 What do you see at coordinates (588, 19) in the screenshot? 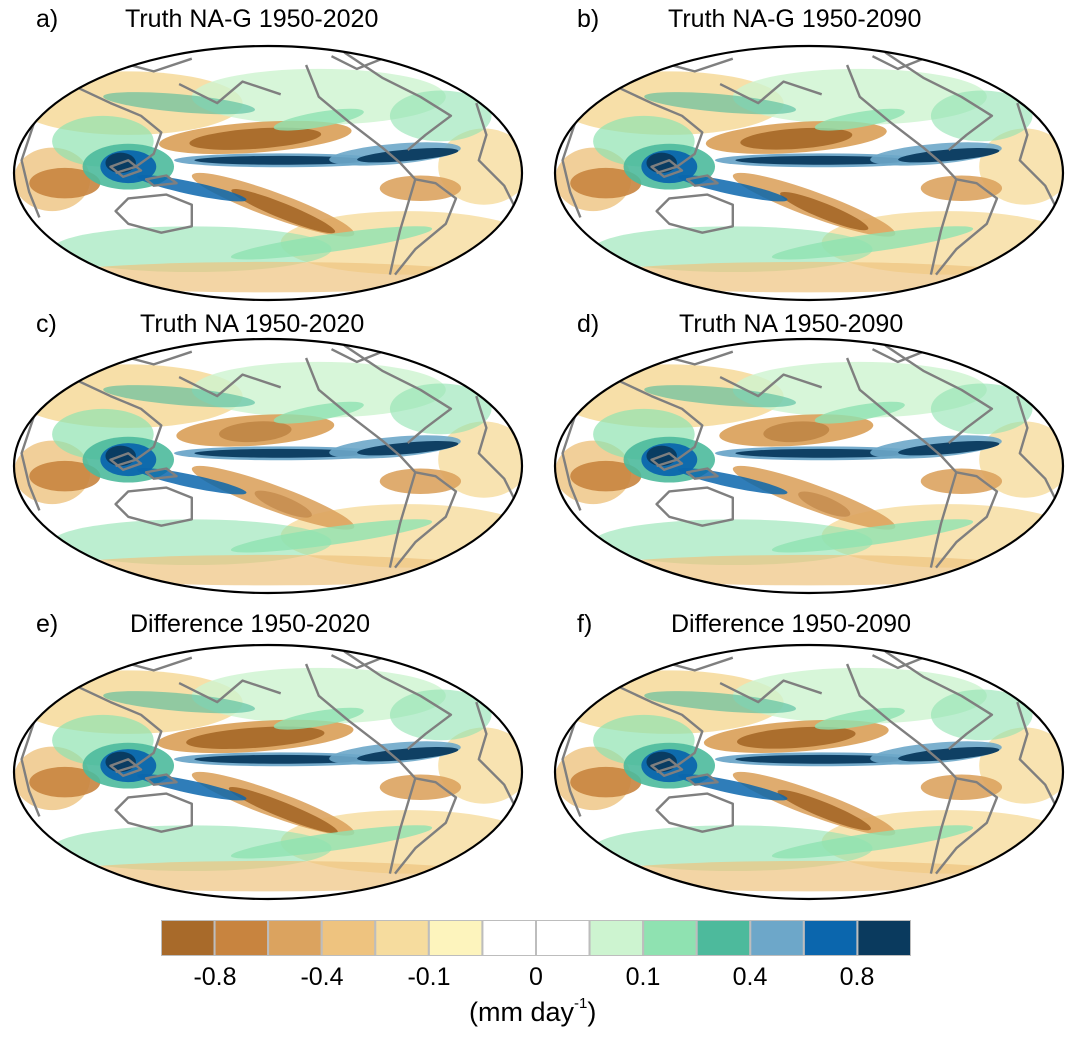
I see `panel-letter: b)` at bounding box center [588, 19].